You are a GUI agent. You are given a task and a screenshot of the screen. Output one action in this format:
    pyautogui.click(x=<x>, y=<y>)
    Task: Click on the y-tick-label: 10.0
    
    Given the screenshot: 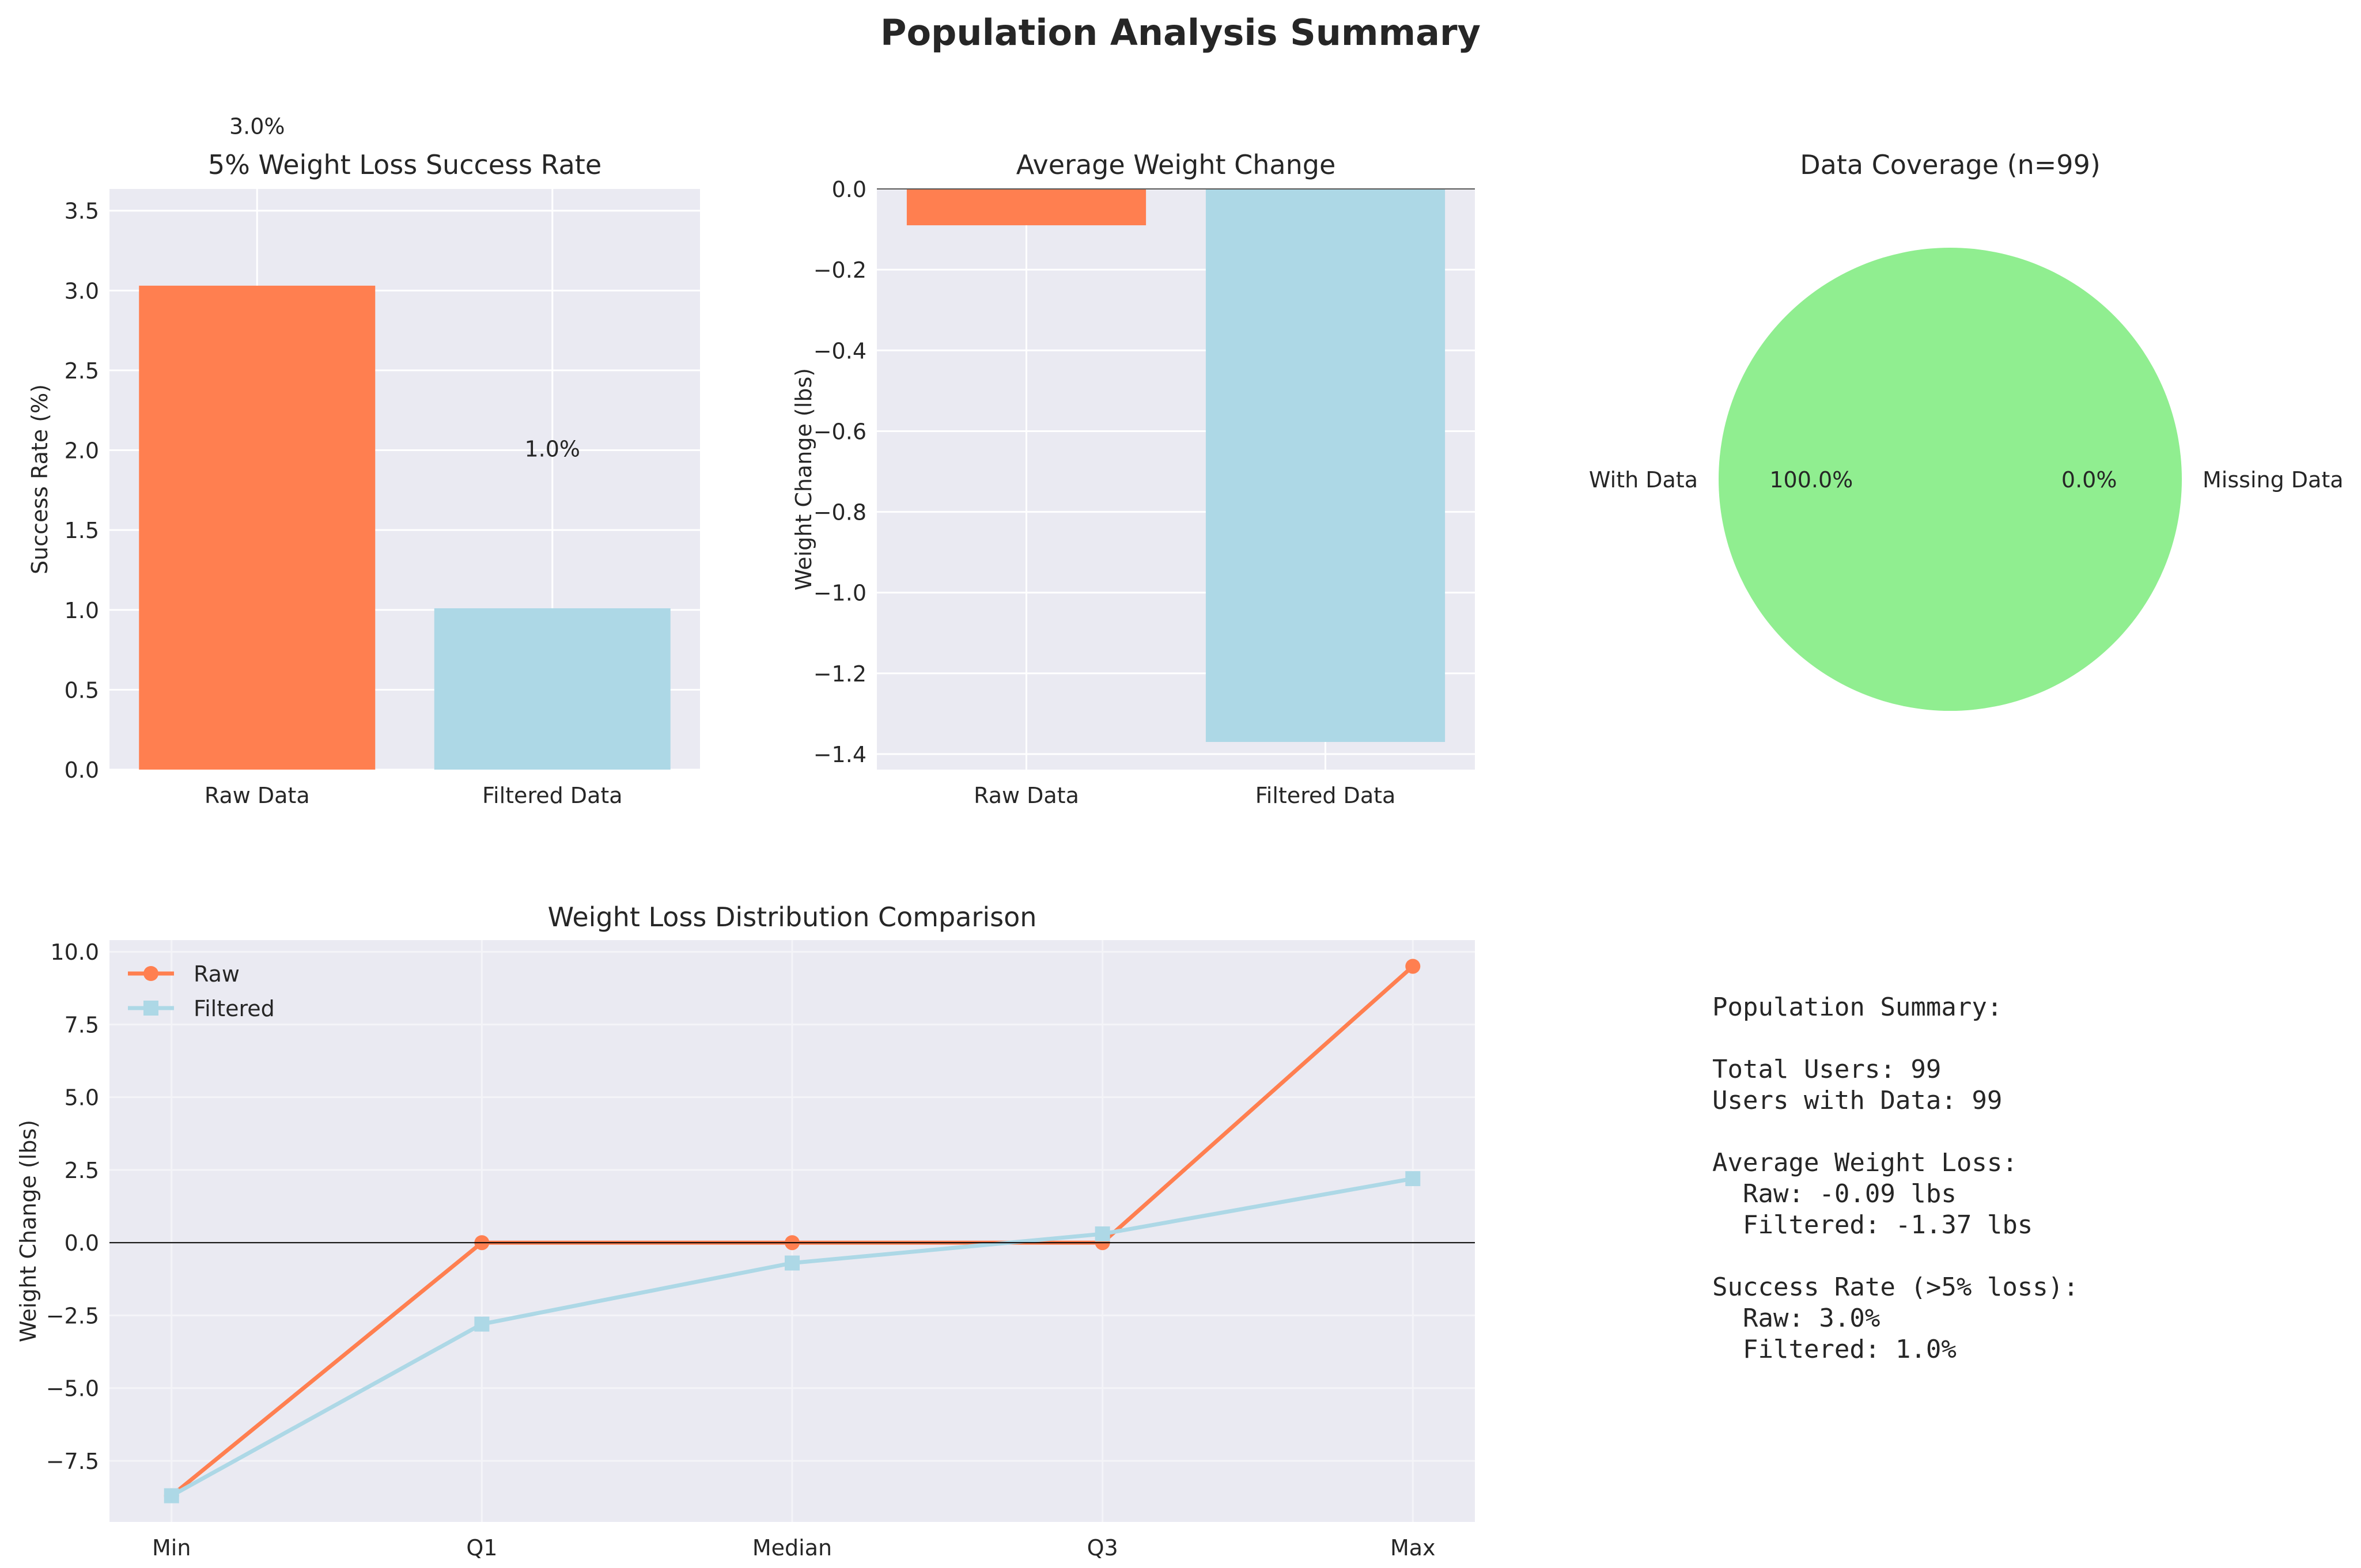 What is the action you would take?
    pyautogui.click(x=74, y=952)
    